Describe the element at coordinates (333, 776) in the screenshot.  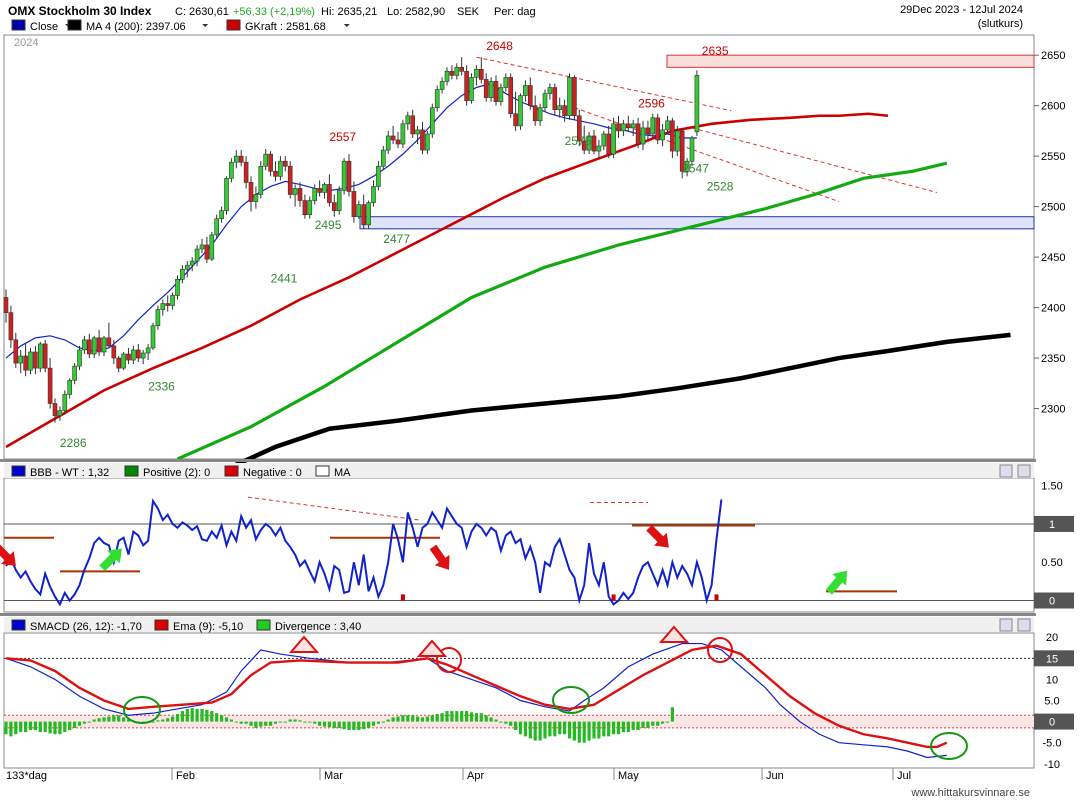
I see `month-label: Mar` at that location.